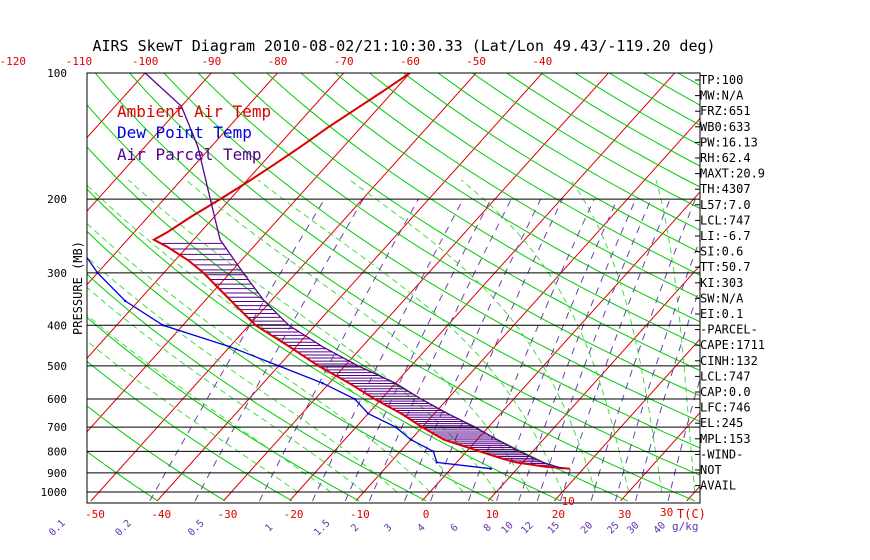 The width and height of the screenshot is (870, 560). I want to click on top-temperature-labels: -120 -110 -100 -90 -80 -70 -60 -50 -40, so click(276, 61).